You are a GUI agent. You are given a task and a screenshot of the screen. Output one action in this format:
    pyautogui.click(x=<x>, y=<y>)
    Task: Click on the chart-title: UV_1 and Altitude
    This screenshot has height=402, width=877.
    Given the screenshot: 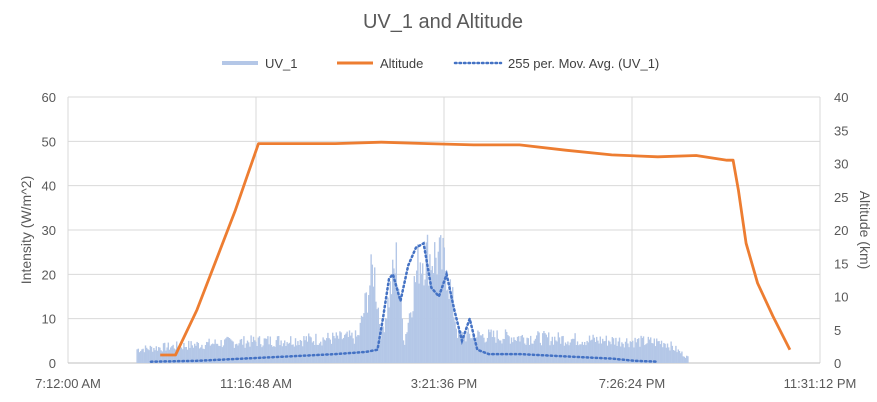 What is the action you would take?
    pyautogui.click(x=443, y=22)
    